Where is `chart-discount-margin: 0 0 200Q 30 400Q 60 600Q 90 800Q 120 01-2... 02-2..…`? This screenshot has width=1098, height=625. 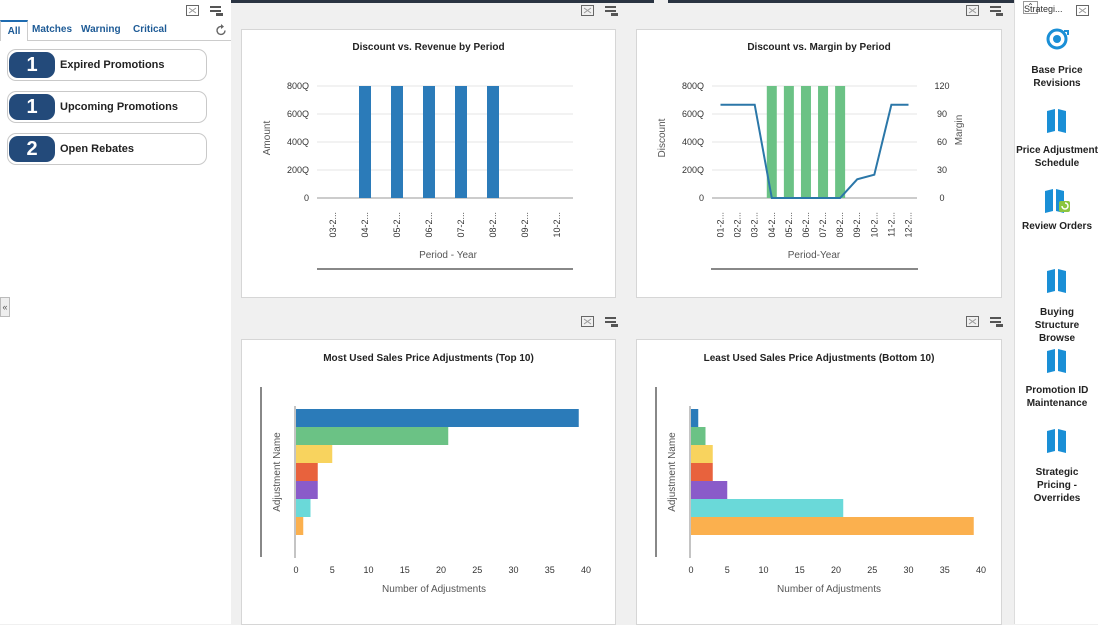 chart-discount-margin: 0 0 200Q 30 400Q 60 600Q 90 800Q 120 01-2... 02-2..… is located at coordinates (811, 175).